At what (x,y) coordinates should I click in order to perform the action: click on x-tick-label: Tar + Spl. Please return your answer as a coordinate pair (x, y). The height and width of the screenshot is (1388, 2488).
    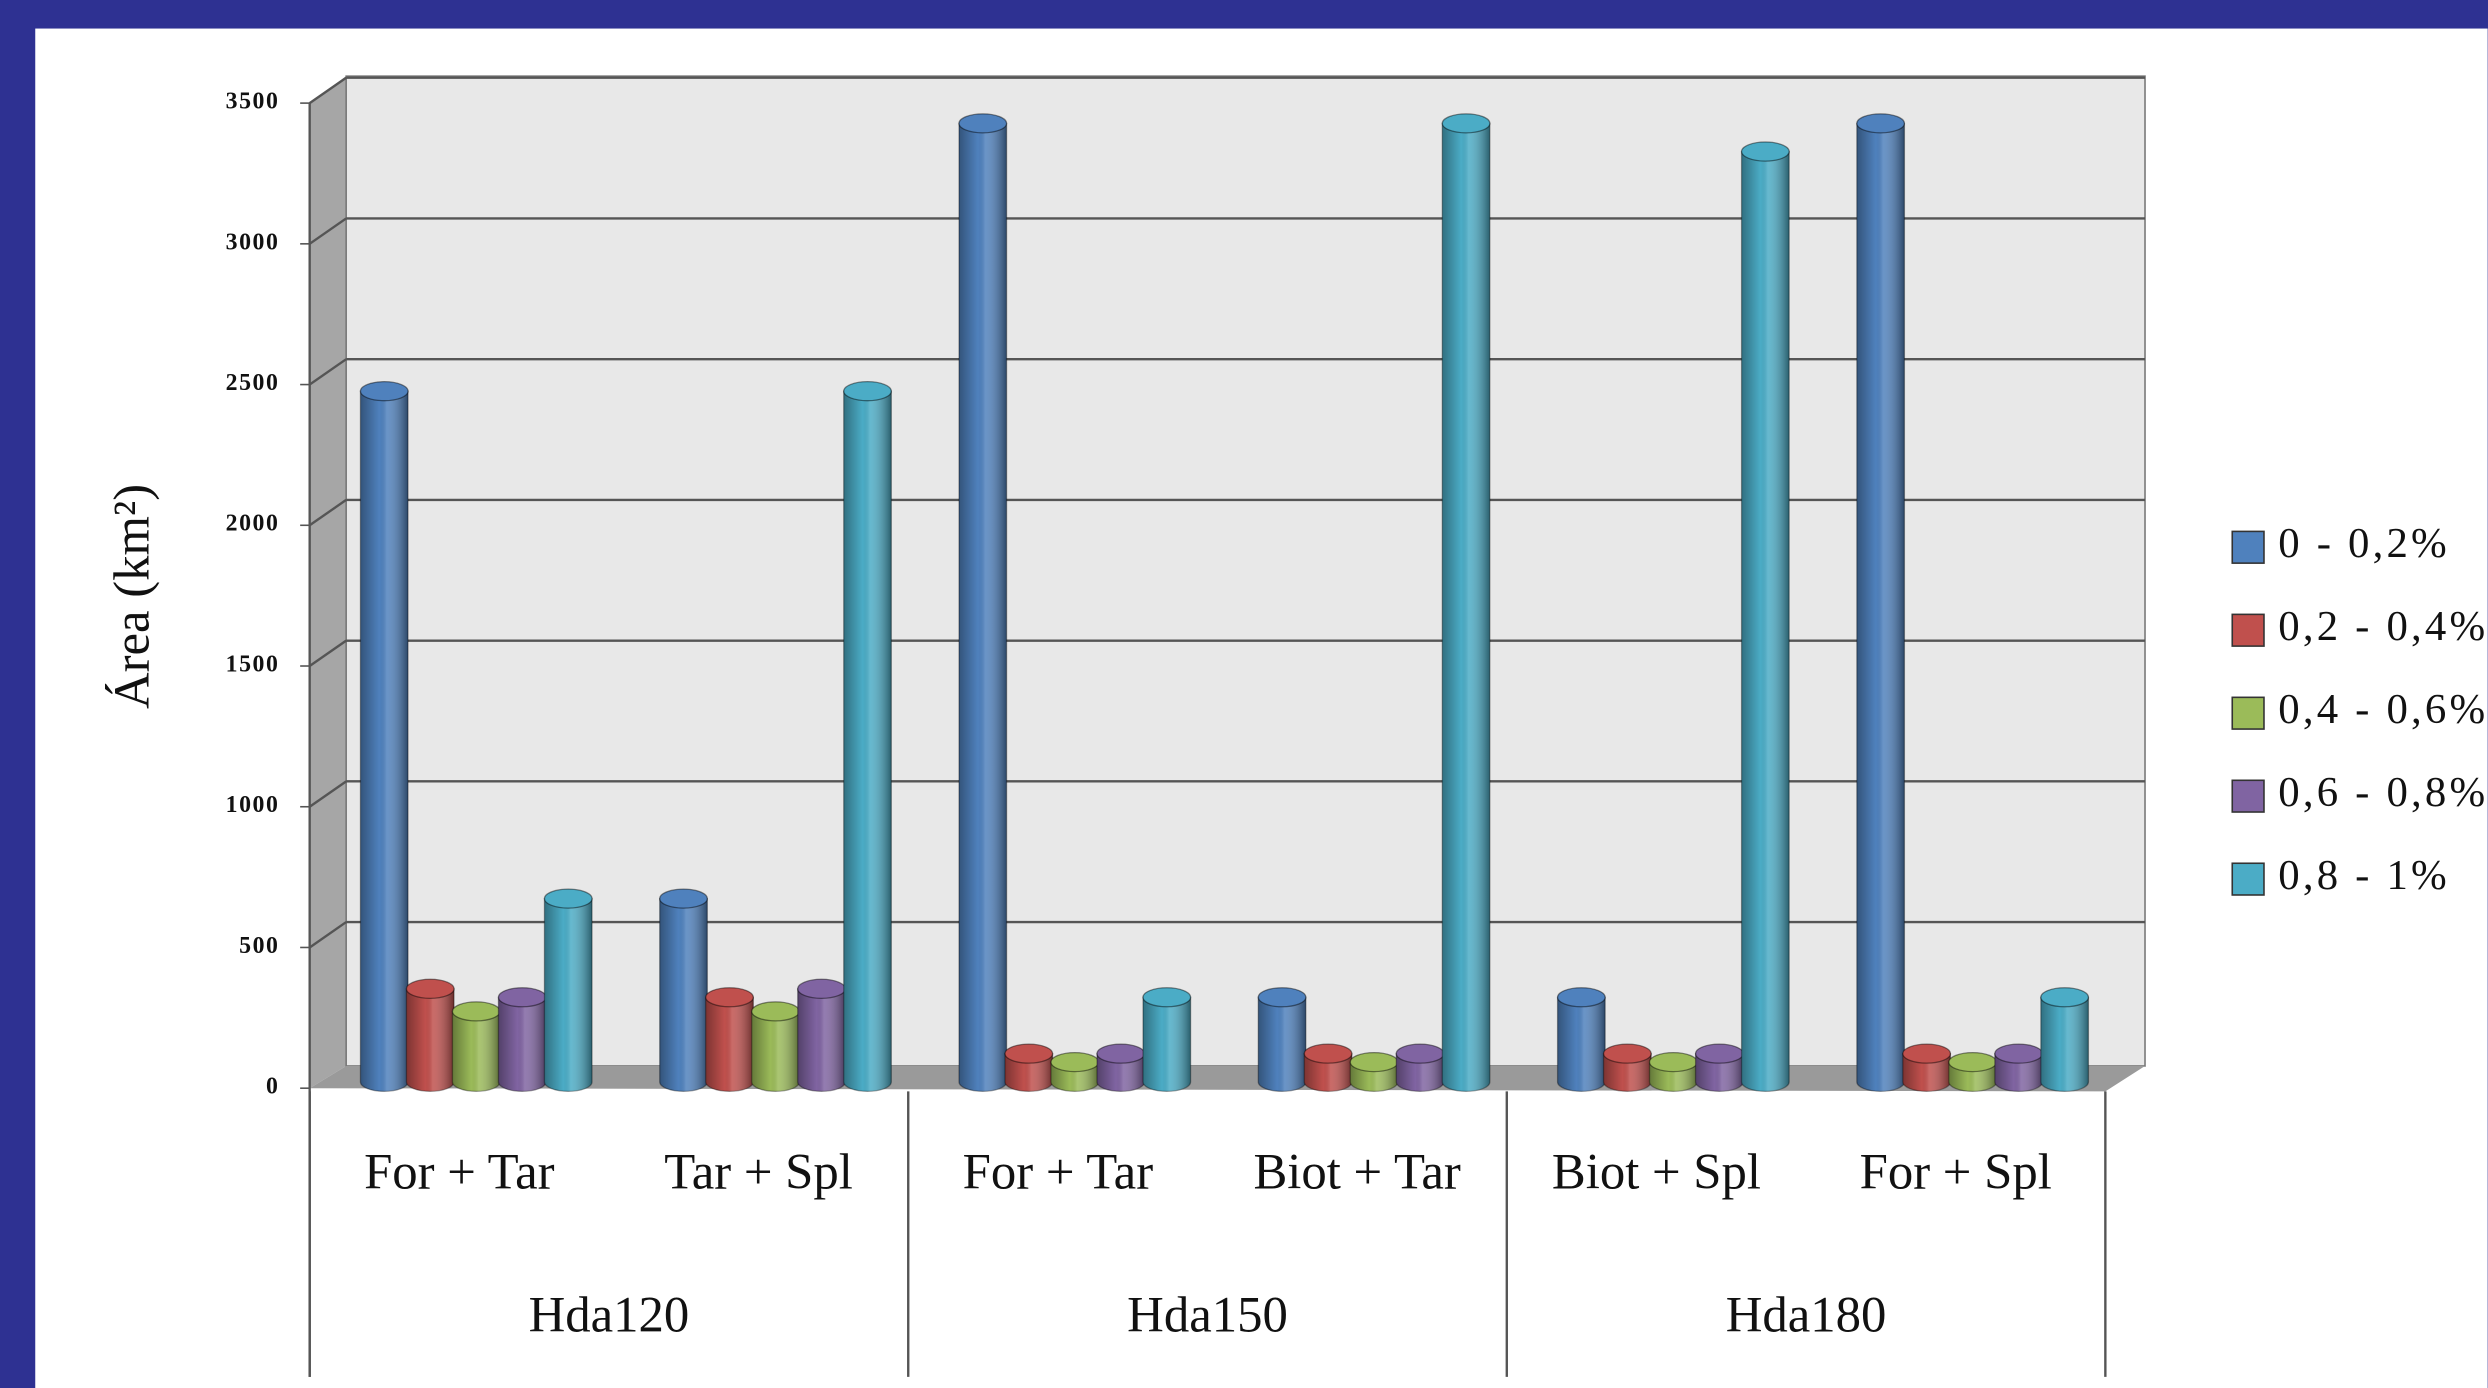
    Looking at the image, I should click on (758, 1172).